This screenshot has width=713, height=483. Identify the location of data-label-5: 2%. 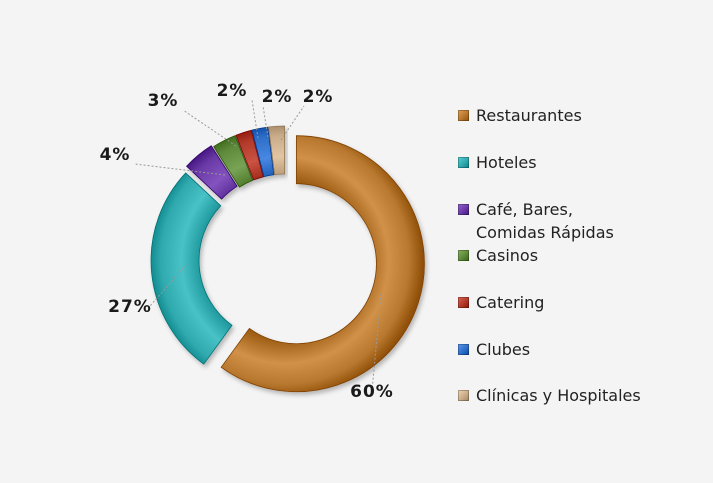
(232, 91).